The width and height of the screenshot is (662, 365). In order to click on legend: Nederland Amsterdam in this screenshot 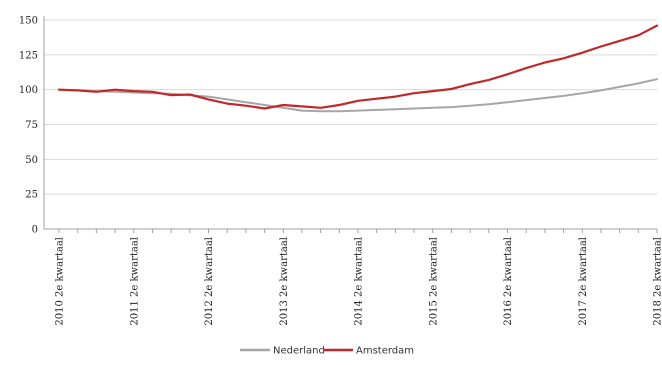, I will do `click(327, 351)`.